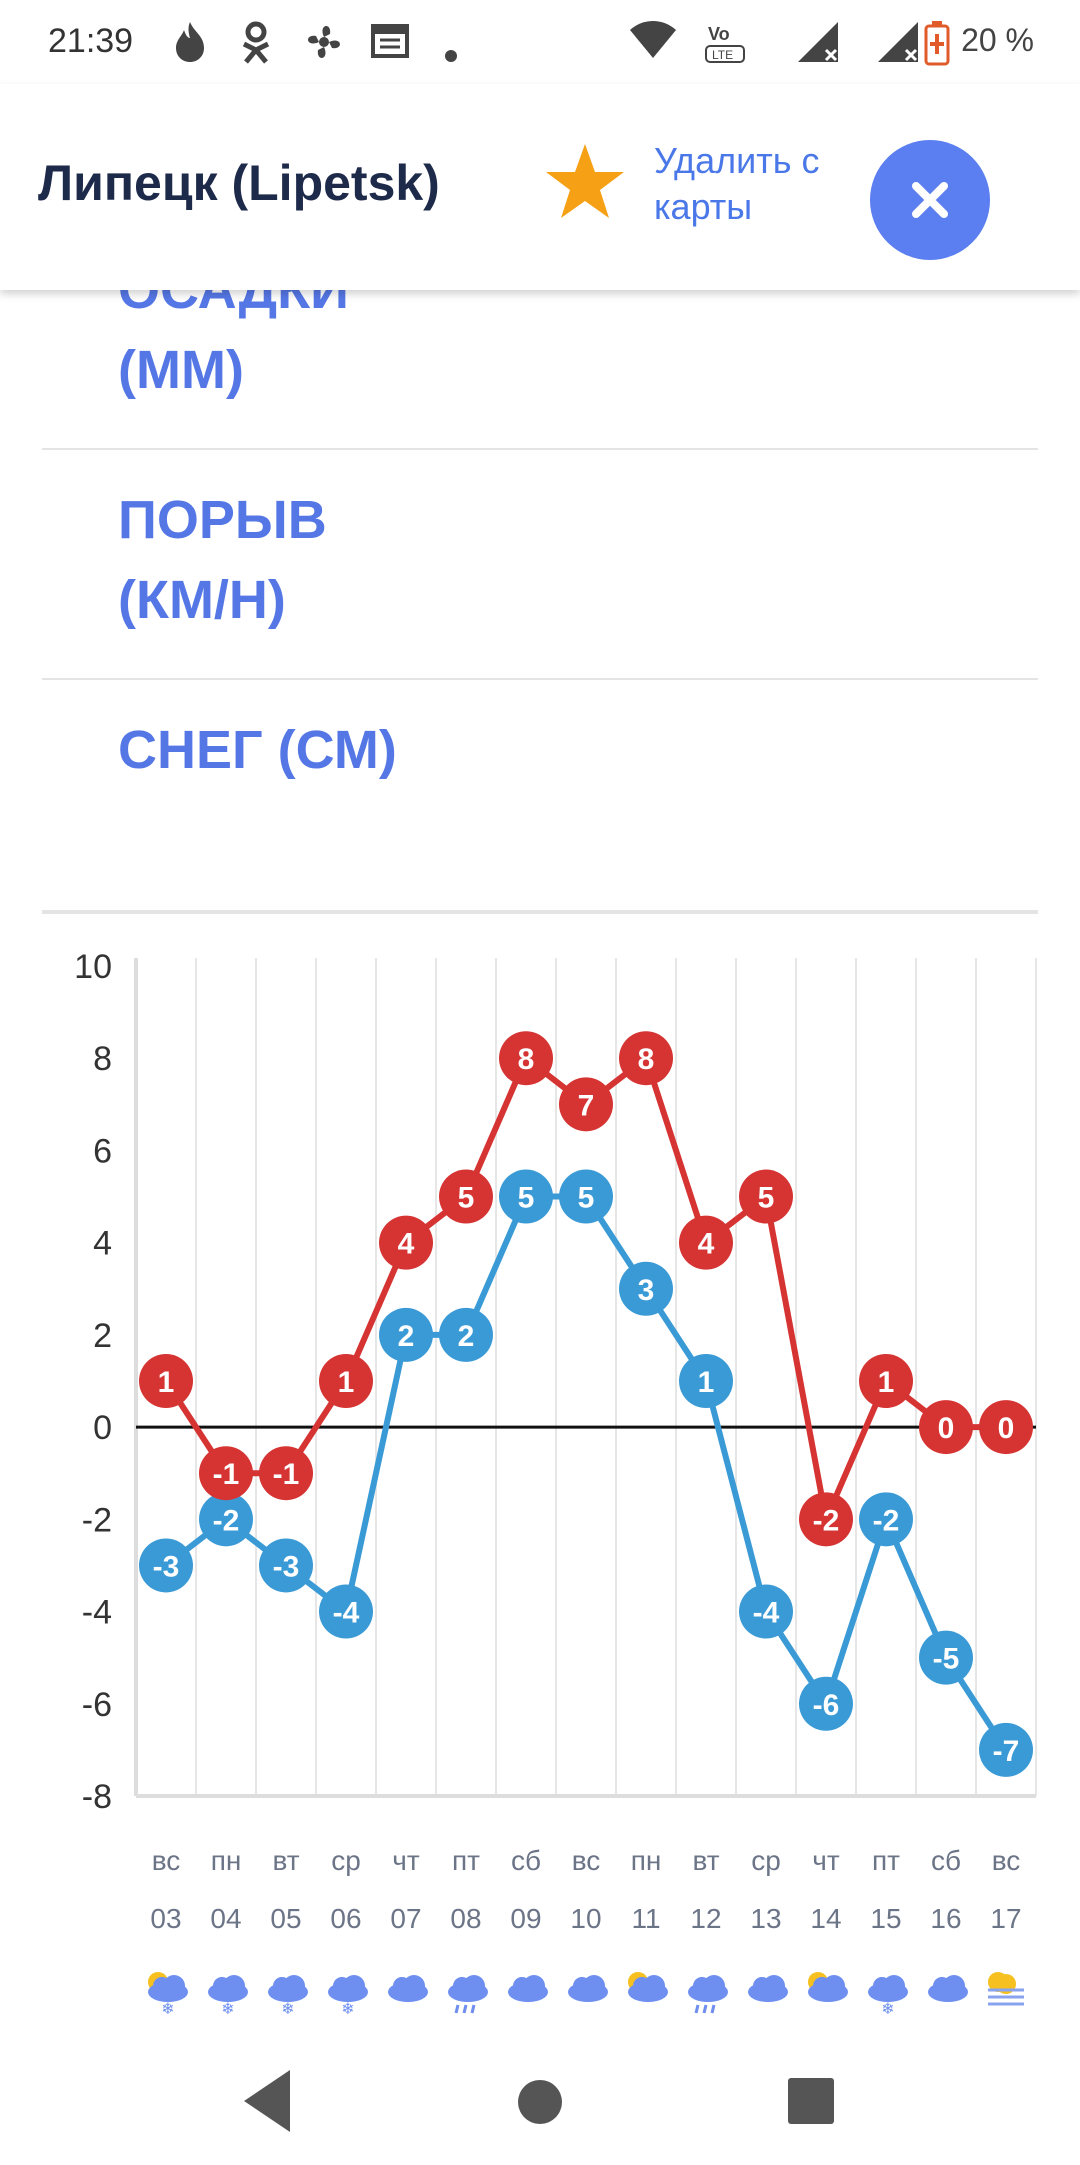  What do you see at coordinates (1006, 1989) in the screenshot?
I see `sun-fog-icon` at bounding box center [1006, 1989].